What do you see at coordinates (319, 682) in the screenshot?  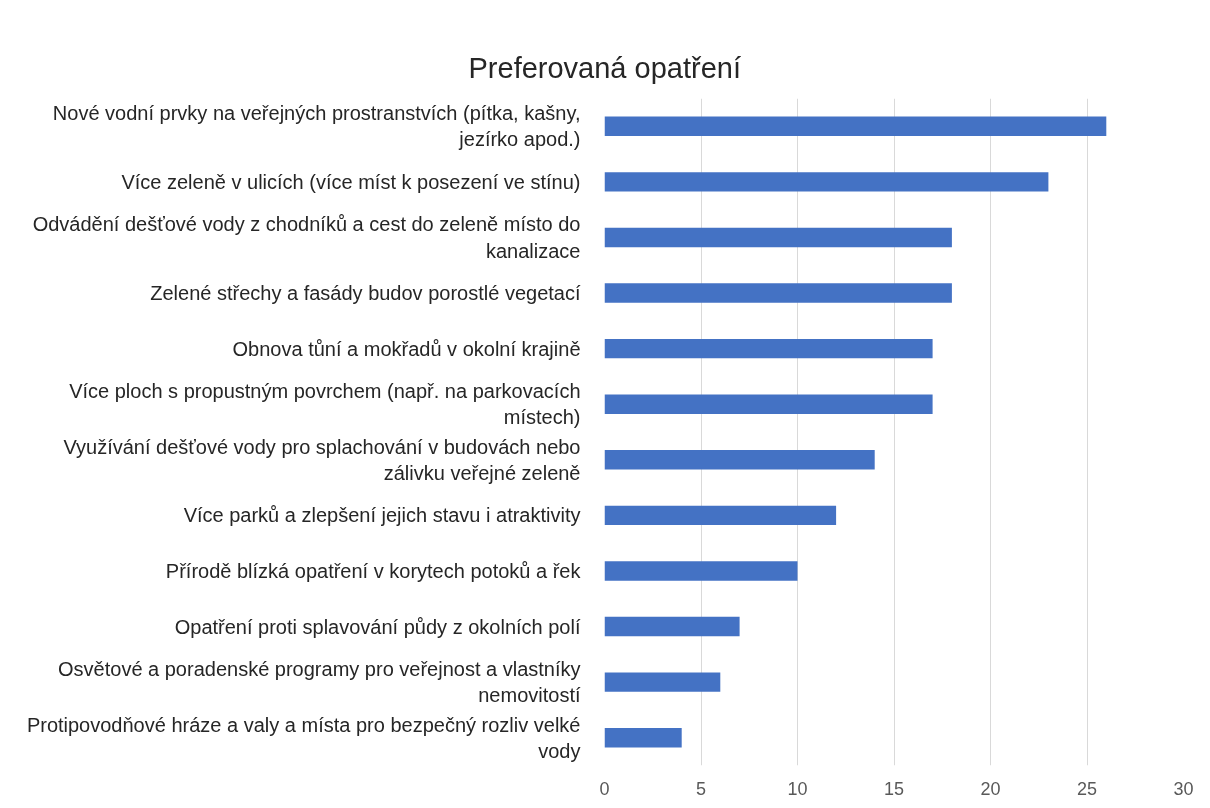 I see `y-tick-label: Osvětové a poradenské programy pro veřejnost a vlastníky nemovitostí` at bounding box center [319, 682].